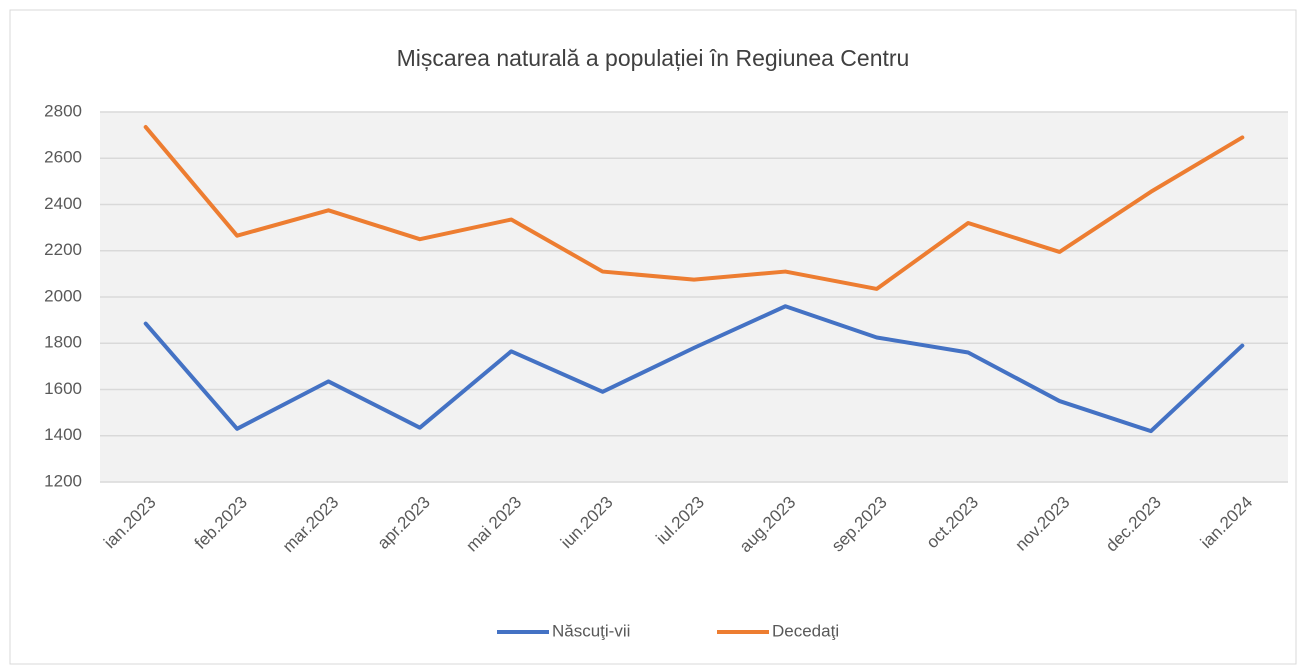 Image resolution: width=1306 pixels, height=666 pixels. What do you see at coordinates (63, 480) in the screenshot?
I see `y-tick-label: 1200` at bounding box center [63, 480].